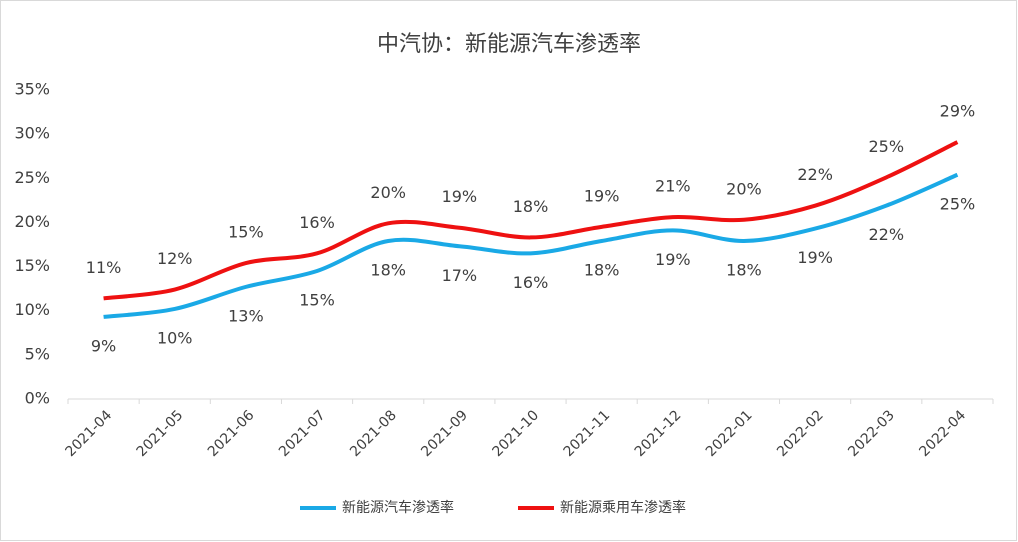  What do you see at coordinates (32, 309) in the screenshot?
I see `y-tick-label: 10%` at bounding box center [32, 309].